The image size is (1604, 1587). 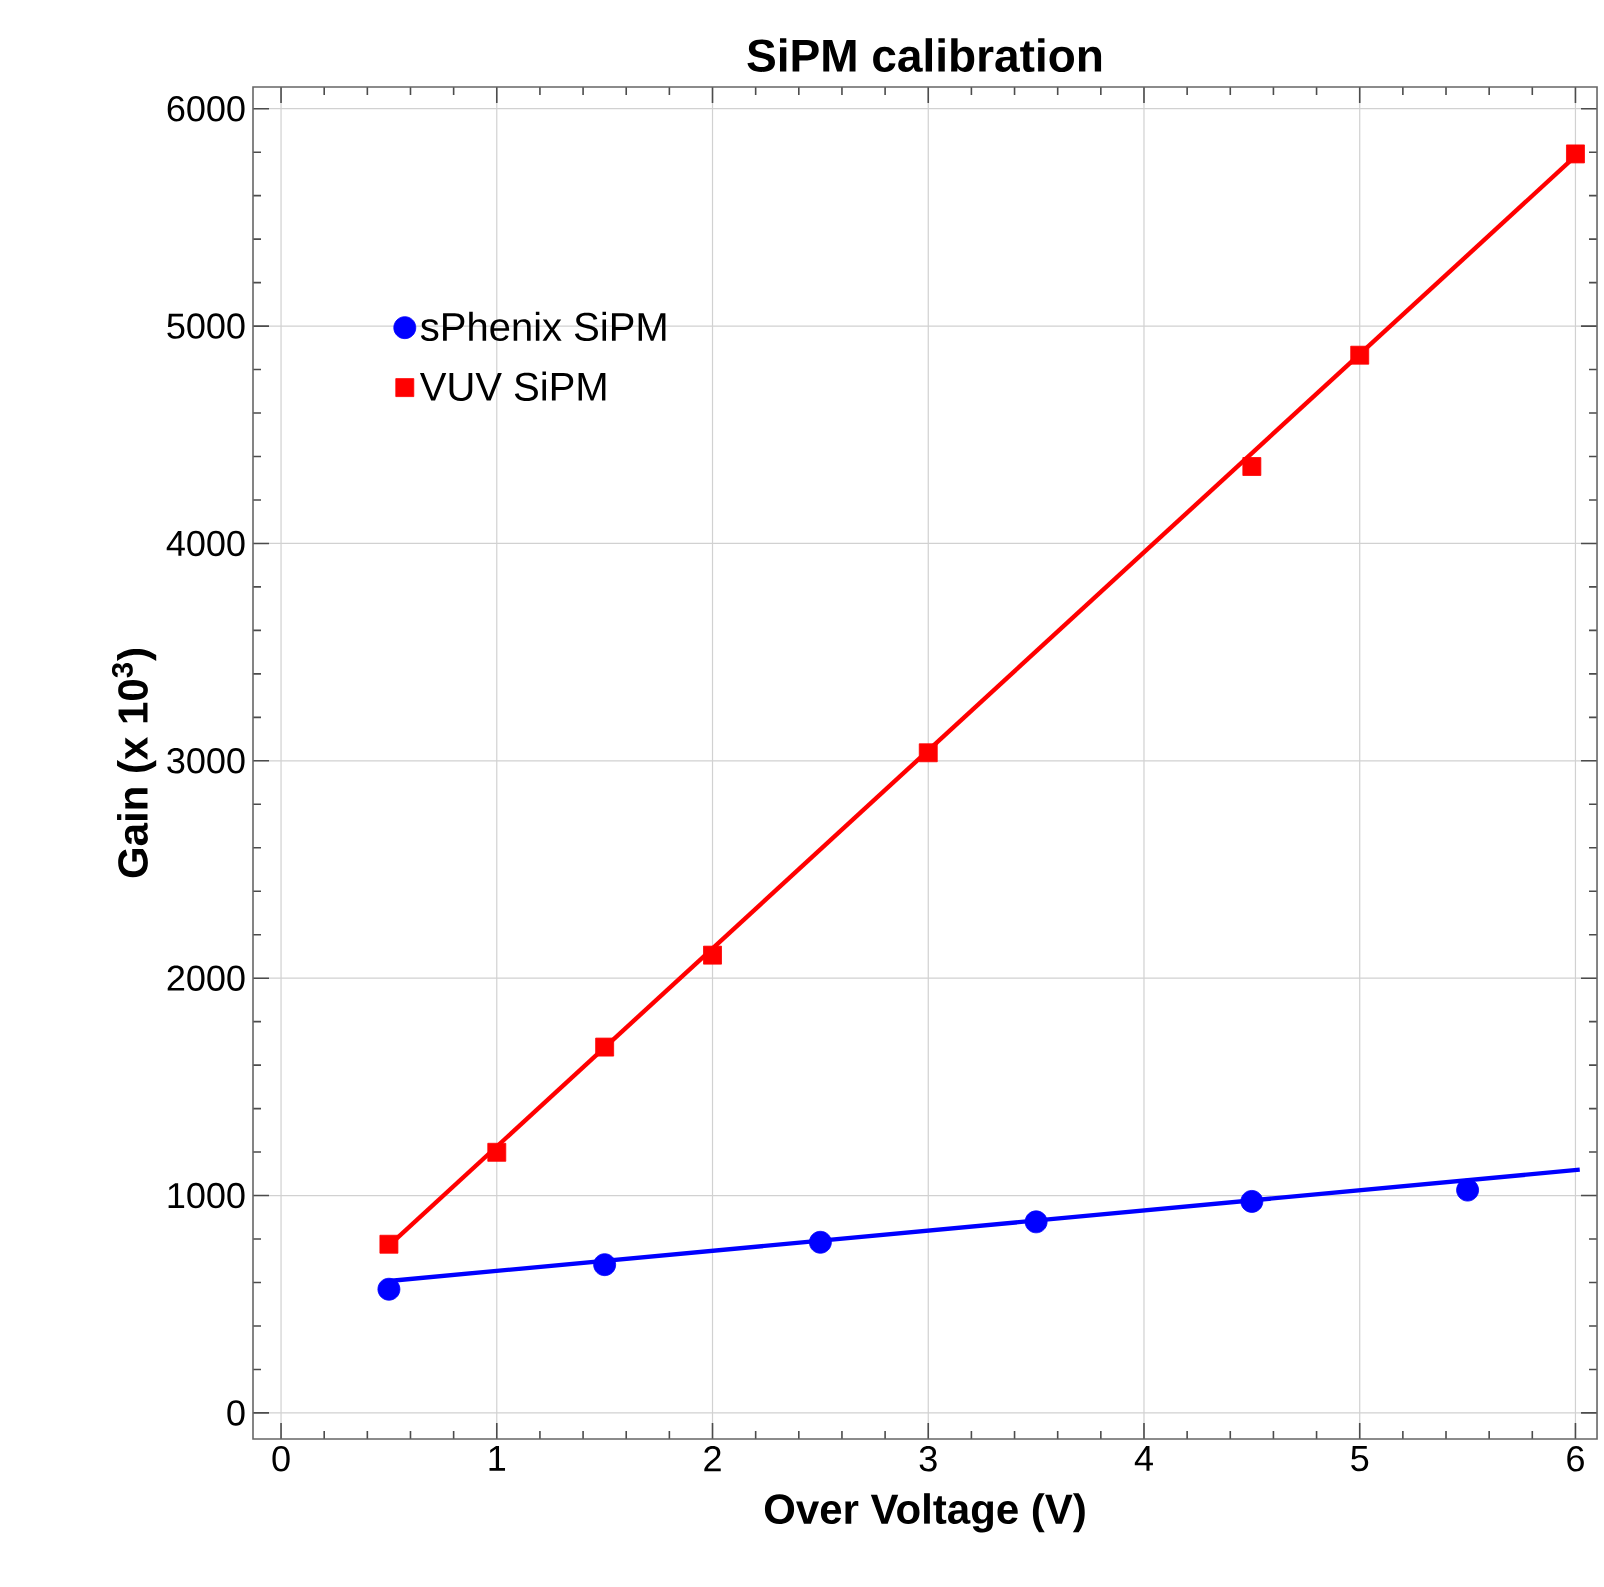 What do you see at coordinates (206, 326) in the screenshot?
I see `y-tick-label: 5000` at bounding box center [206, 326].